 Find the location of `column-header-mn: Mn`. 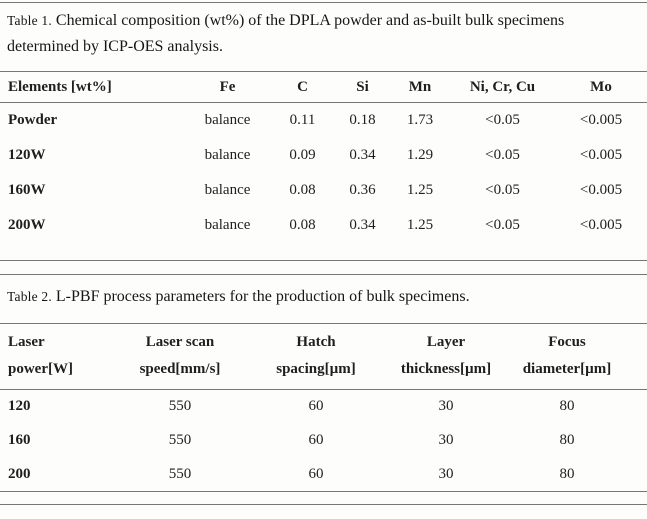

column-header-mn: Mn is located at coordinates (420, 86).